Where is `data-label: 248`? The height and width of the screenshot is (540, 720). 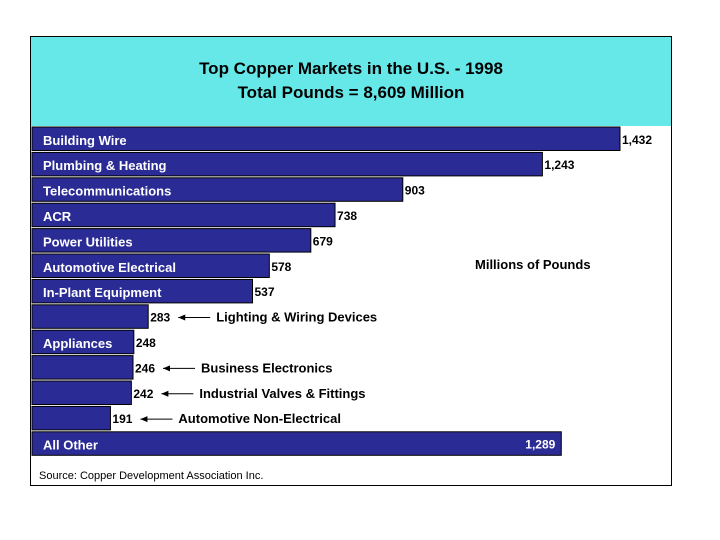
data-label: 248 is located at coordinates (146, 343).